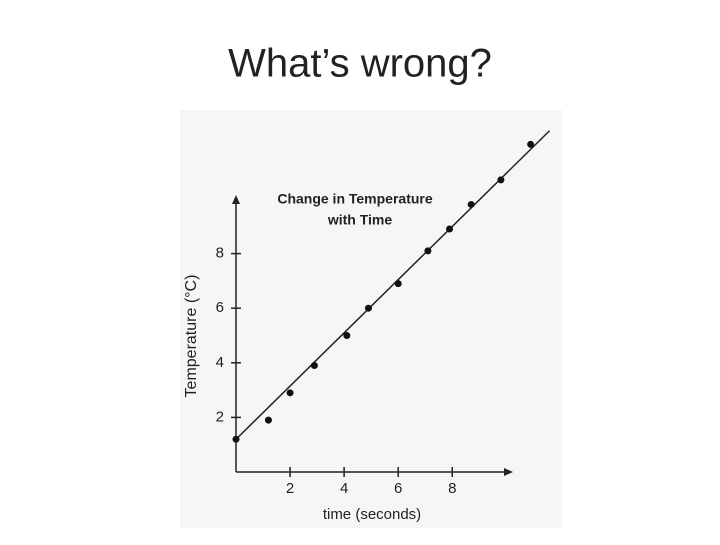 The width and height of the screenshot is (720, 545). I want to click on x-tick-label: 2, so click(290, 488).